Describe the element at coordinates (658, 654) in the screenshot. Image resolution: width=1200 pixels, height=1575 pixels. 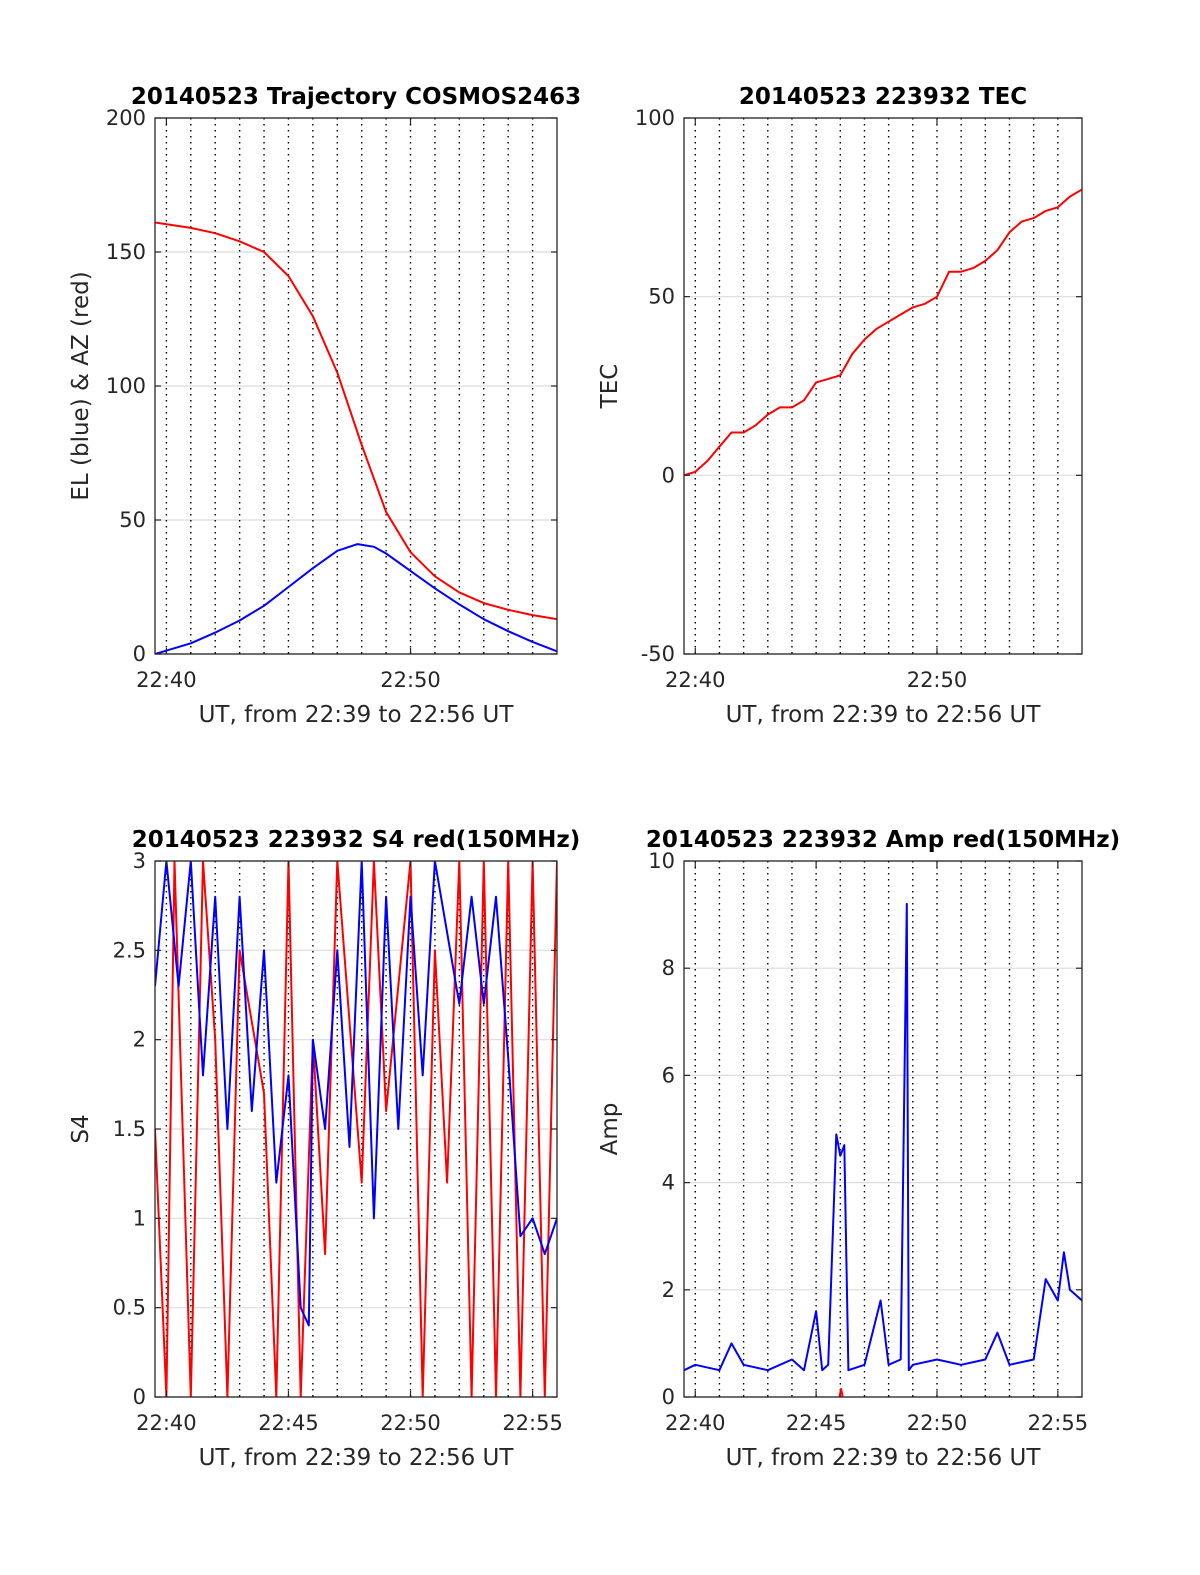
I see `y-tick-label: -50` at that location.